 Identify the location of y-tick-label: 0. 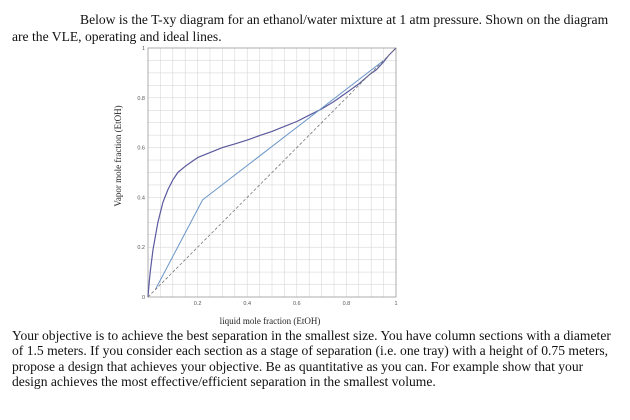
(143, 298).